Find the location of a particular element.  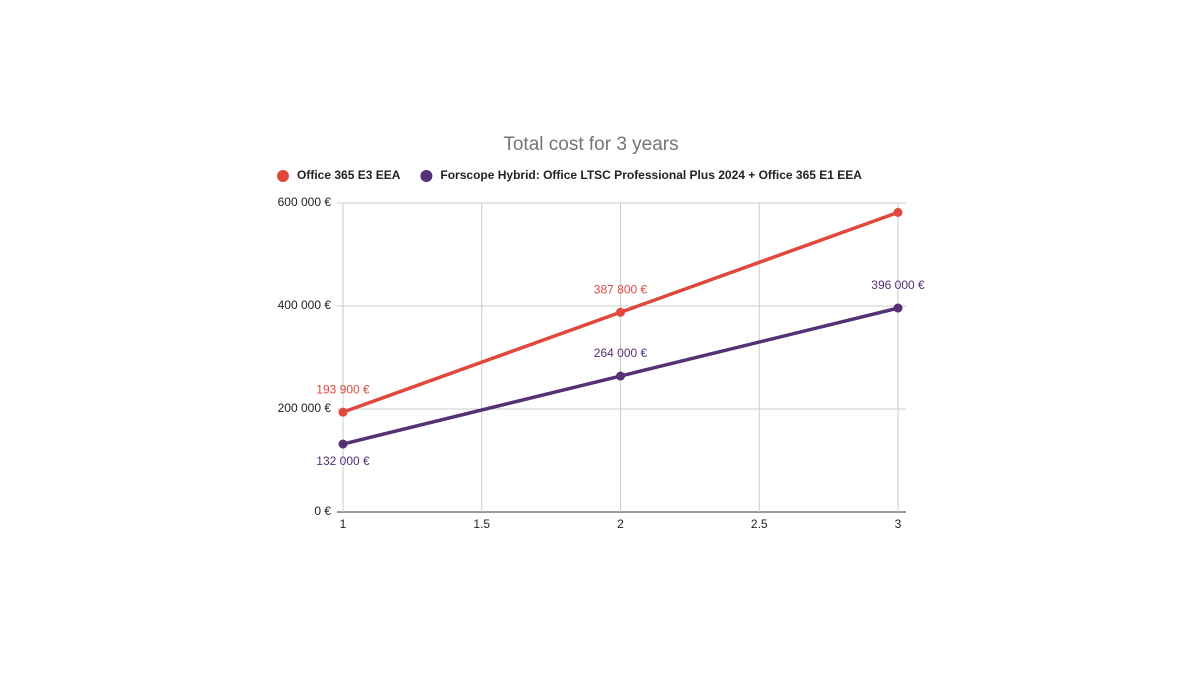

legend-label: Office 365 E3 EEA is located at coordinates (349, 175).